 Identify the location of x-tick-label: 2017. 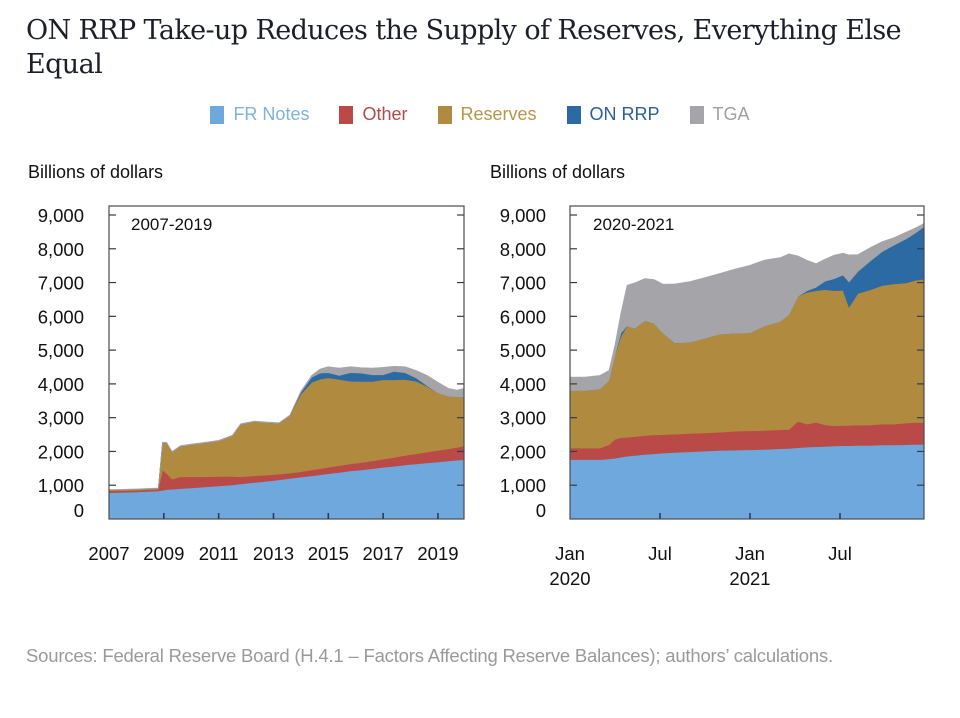
(383, 553).